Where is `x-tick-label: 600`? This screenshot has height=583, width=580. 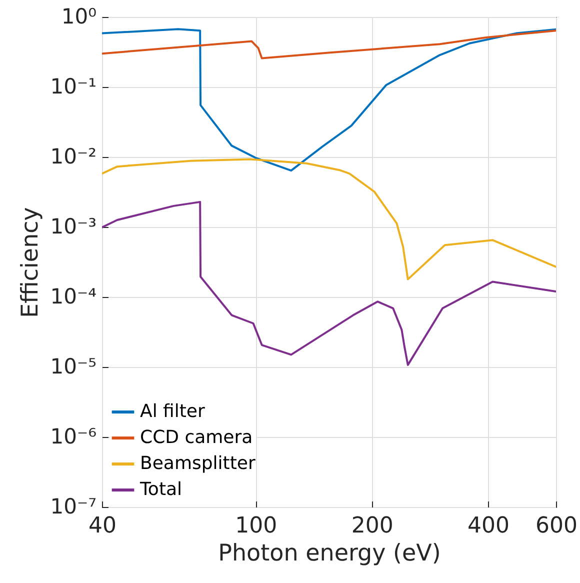 x-tick-label: 600 is located at coordinates (557, 526).